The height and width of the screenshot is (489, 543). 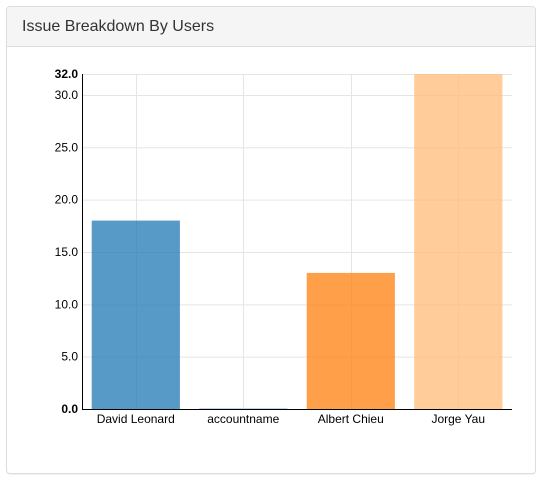 What do you see at coordinates (350, 340) in the screenshot?
I see `bar-albert-chieu` at bounding box center [350, 340].